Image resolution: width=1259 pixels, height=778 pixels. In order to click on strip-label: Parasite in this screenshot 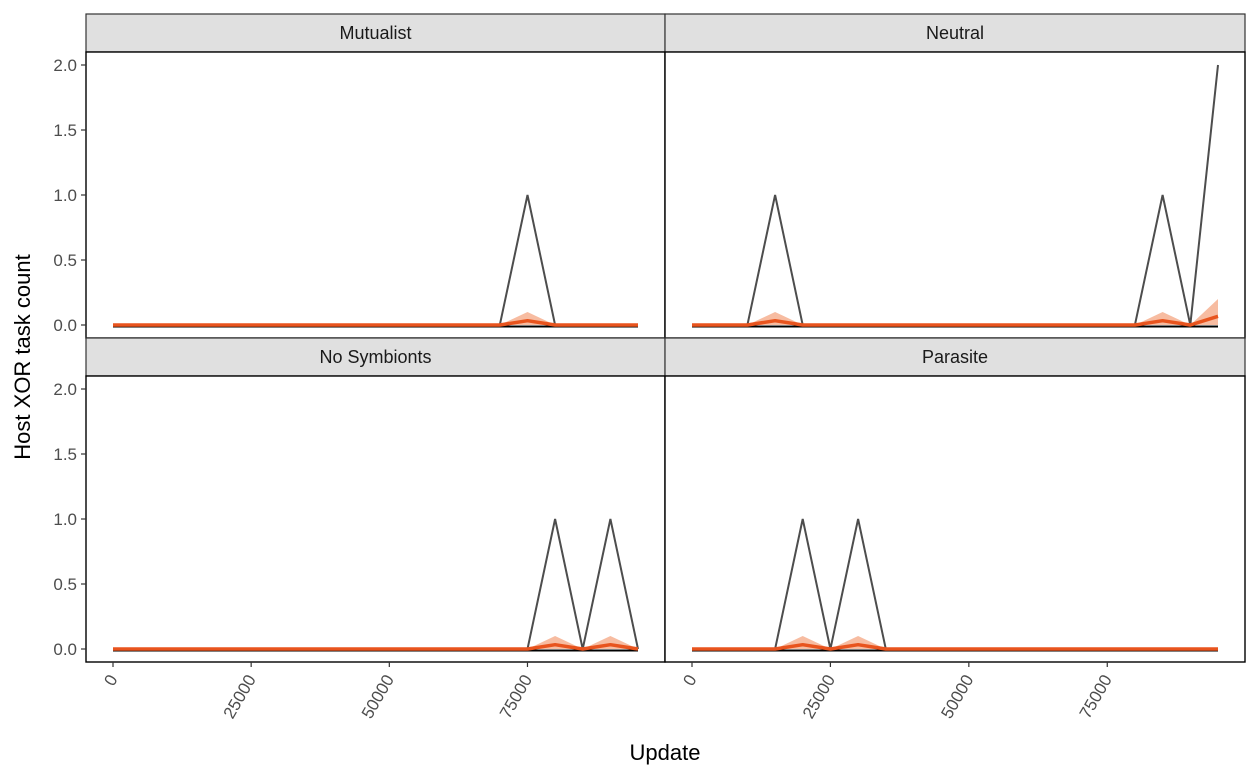, I will do `click(955, 357)`.